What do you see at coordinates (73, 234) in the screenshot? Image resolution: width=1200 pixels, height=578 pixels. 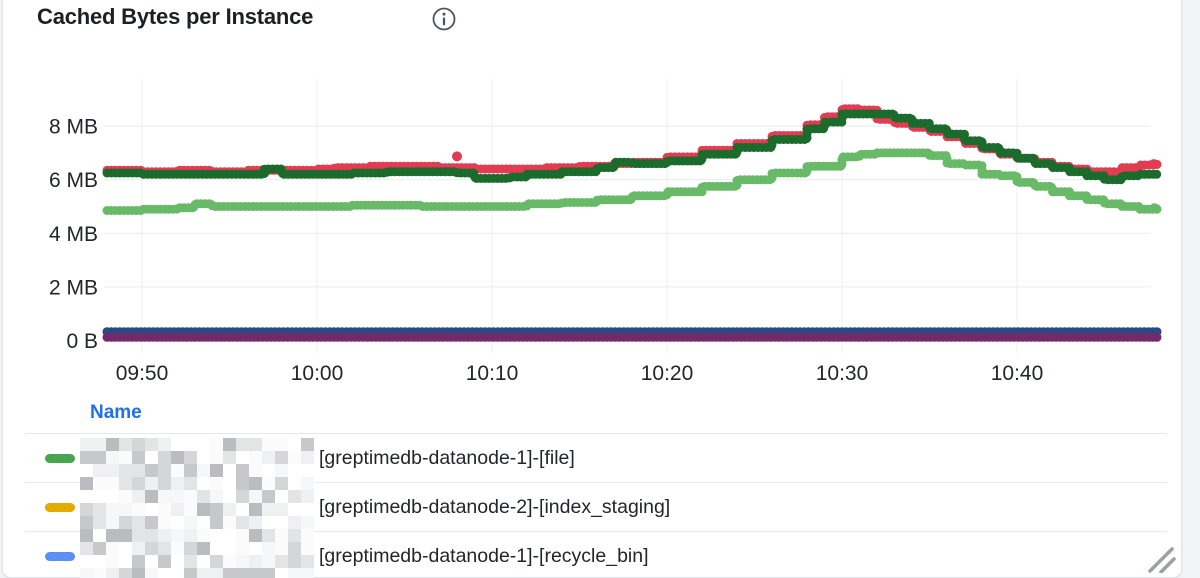 I see `svg-text: 4 MB` at bounding box center [73, 234].